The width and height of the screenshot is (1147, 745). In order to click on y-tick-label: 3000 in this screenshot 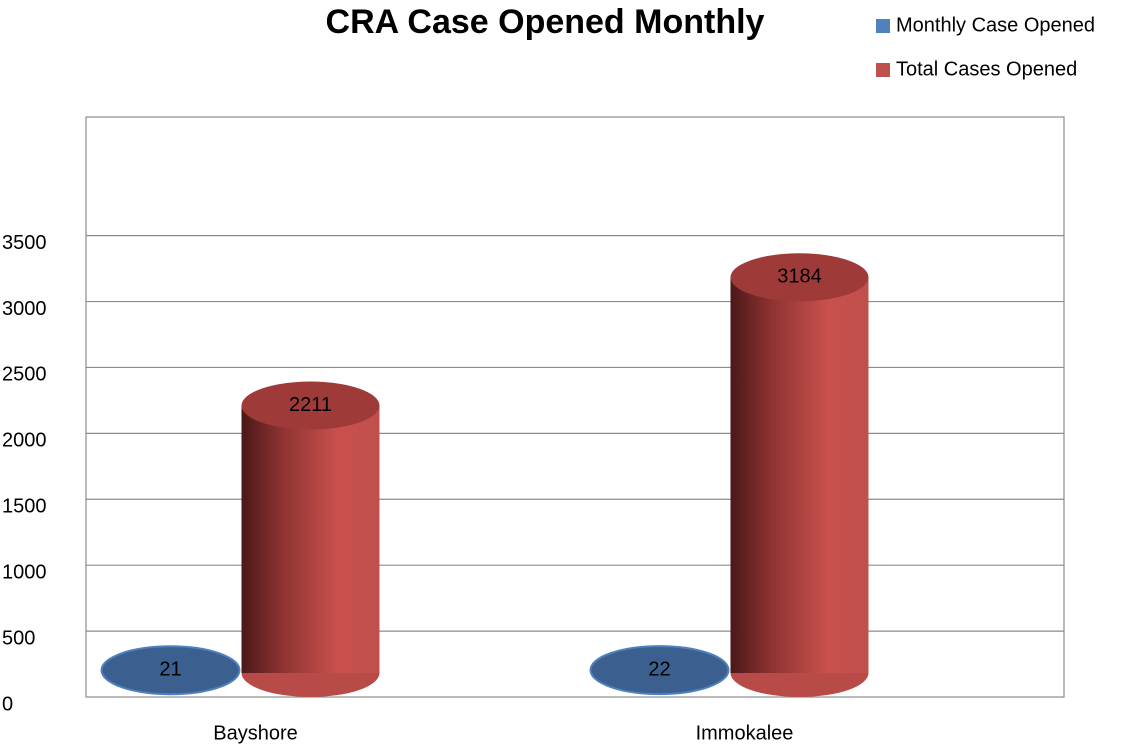, I will do `click(24, 309)`.